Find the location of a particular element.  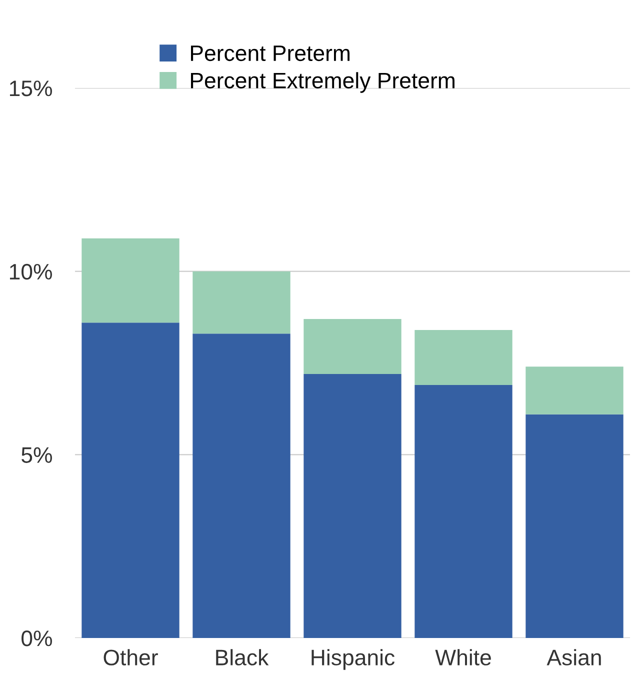

y-tick-label: 0% is located at coordinates (37, 638).